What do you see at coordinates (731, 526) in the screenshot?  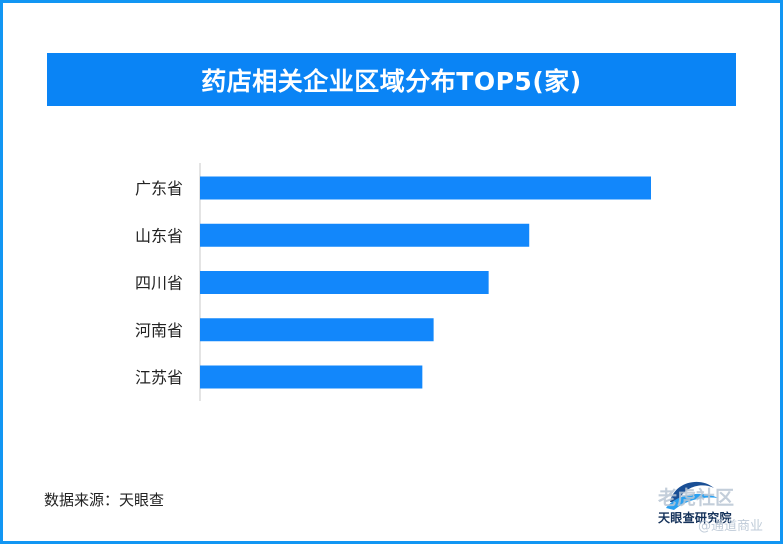 I see `watermark-subtext: @通道商业` at bounding box center [731, 526].